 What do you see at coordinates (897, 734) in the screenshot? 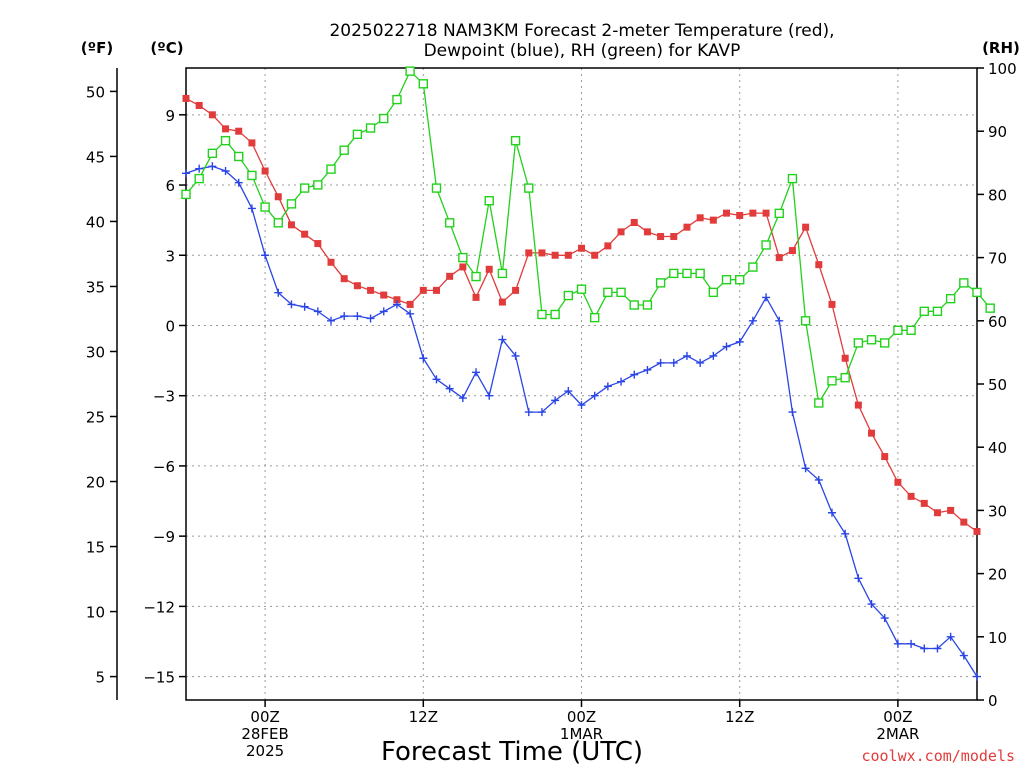
I see `x-tick-label: 2MAR` at bounding box center [897, 734].